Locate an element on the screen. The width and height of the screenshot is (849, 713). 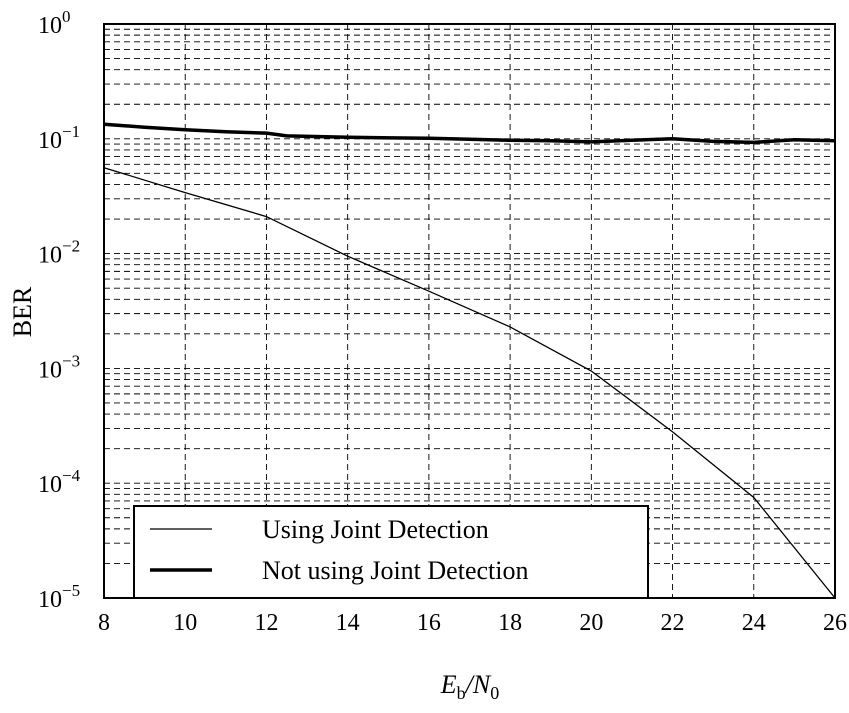
y-tick-label: 10⁻¹ is located at coordinates (59, 138).